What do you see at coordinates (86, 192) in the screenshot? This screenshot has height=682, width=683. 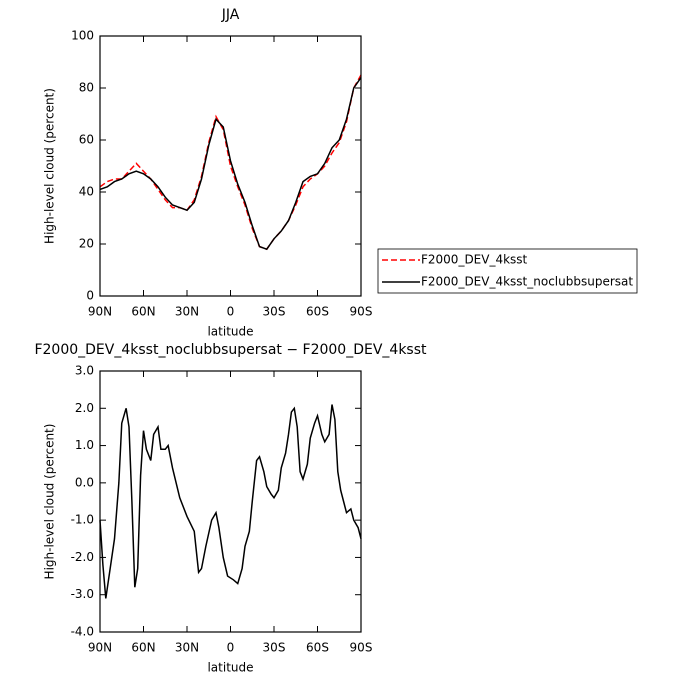 I see `y-tick-label: 40` at bounding box center [86, 192].